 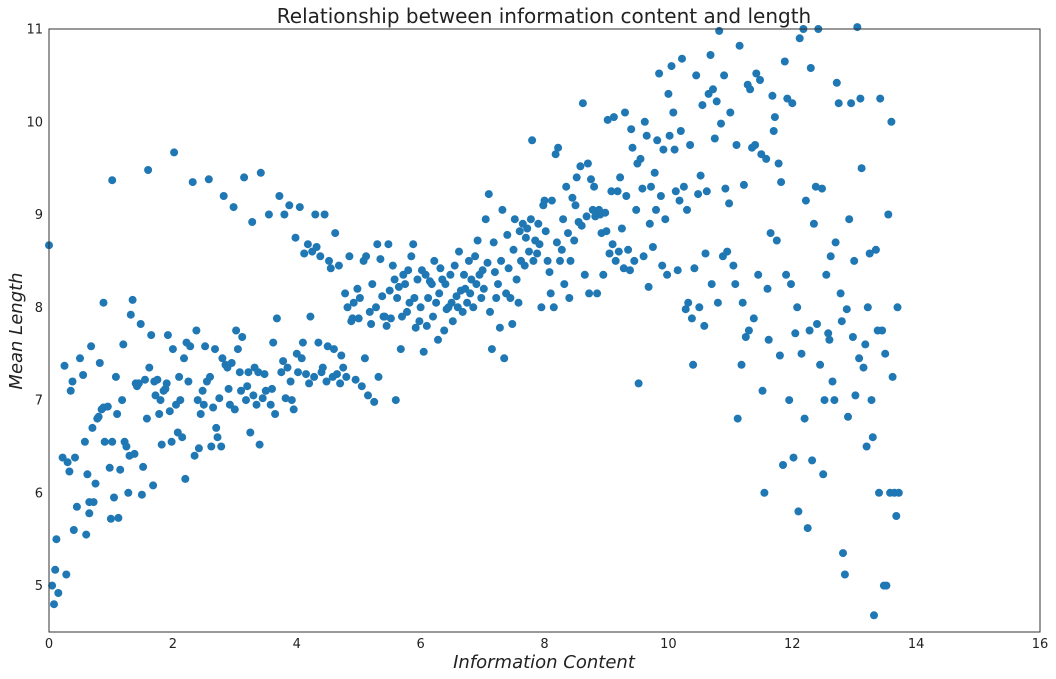 I want to click on y-axis-ticks: 5 6 7 8 9 10 11, so click(x=34, y=309).